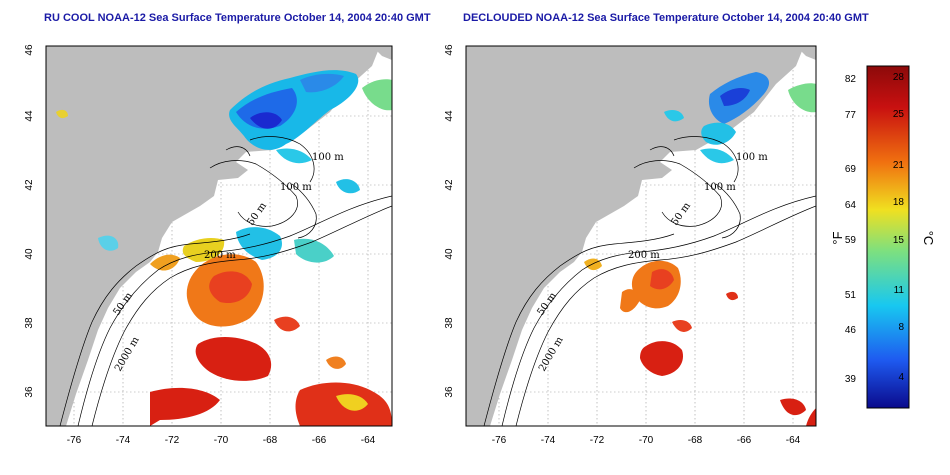  I want to click on celsius-tick: 25, so click(899, 114).